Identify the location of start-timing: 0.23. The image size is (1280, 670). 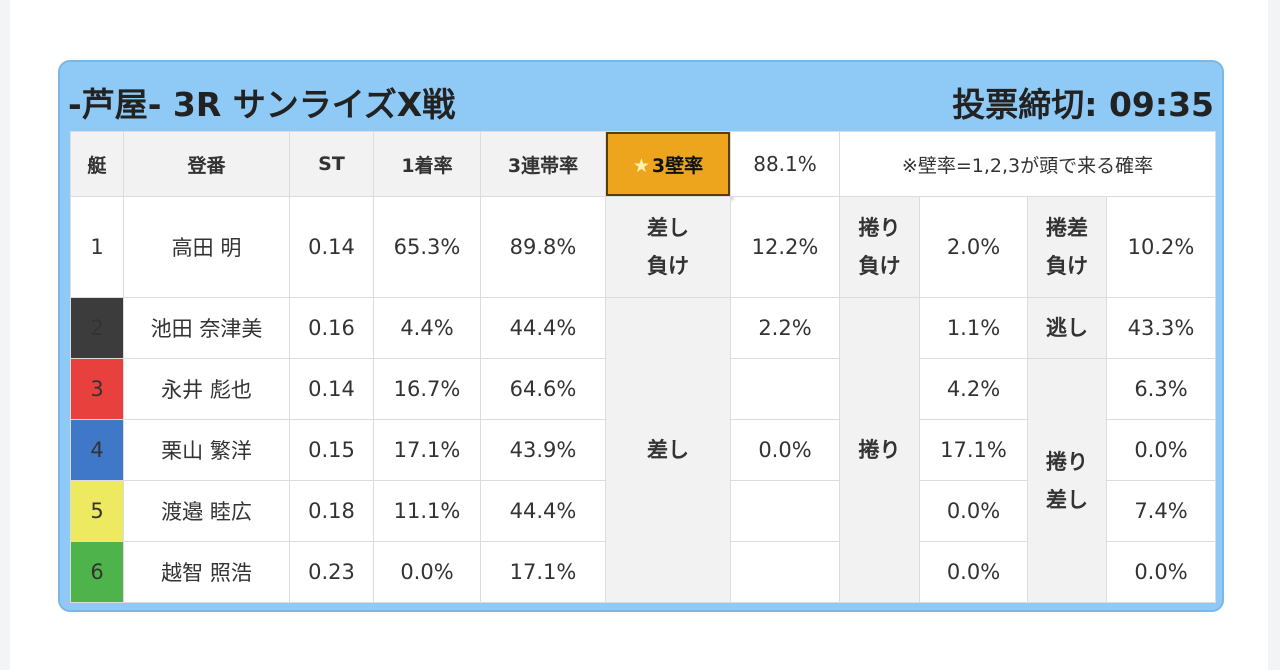
(331, 572).